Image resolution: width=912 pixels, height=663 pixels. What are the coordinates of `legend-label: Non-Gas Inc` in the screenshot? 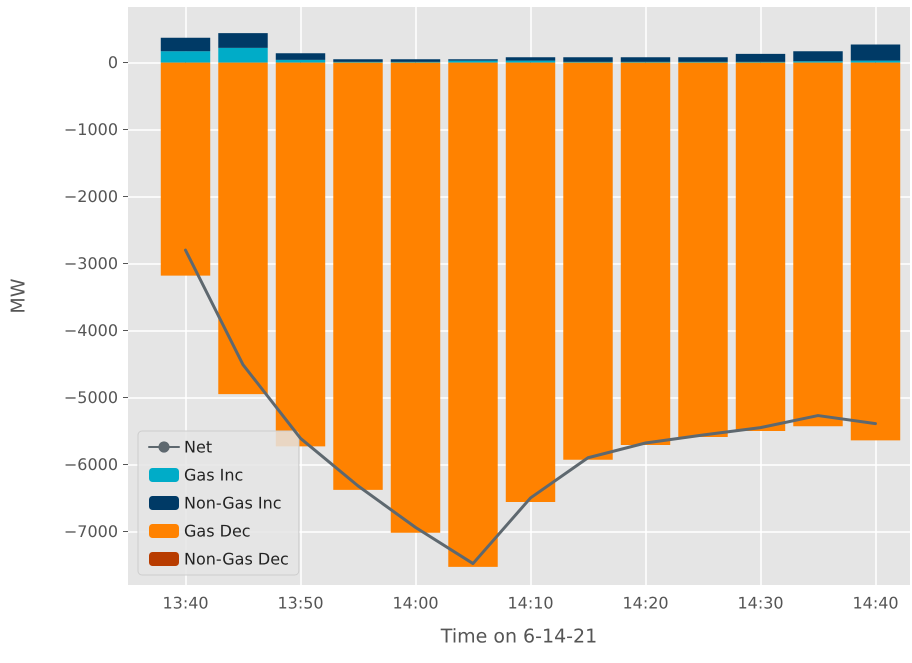 It's located at (233, 503).